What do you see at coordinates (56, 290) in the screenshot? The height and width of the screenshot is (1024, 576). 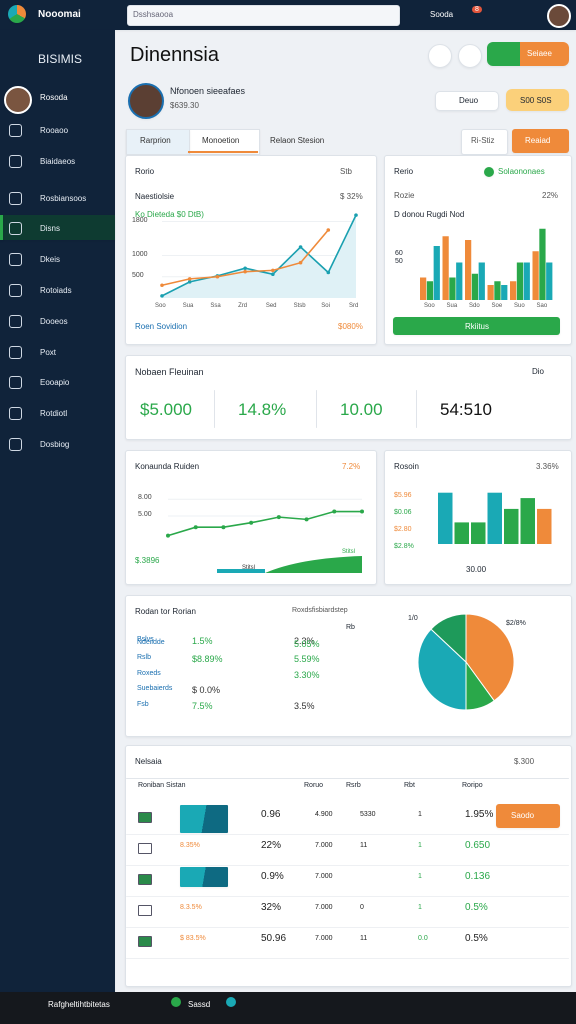 I see `nav-item: Rotoiads` at bounding box center [56, 290].